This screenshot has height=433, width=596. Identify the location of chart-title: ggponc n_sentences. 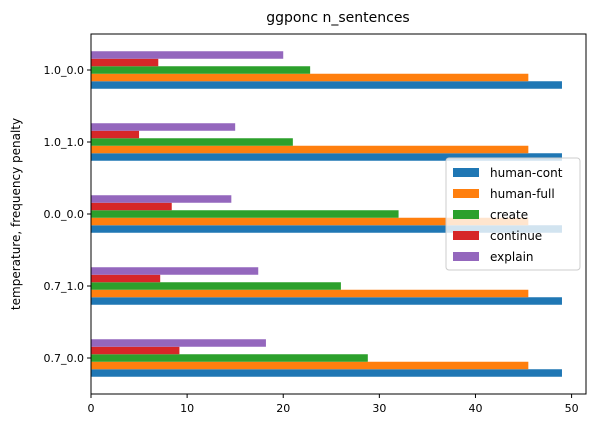
(337, 18).